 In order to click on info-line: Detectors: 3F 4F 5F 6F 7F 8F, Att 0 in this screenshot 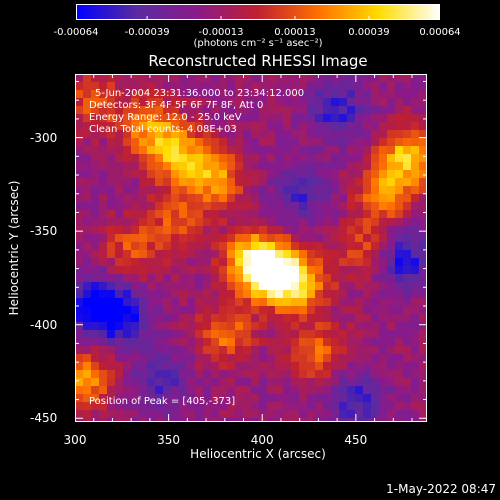, I will do `click(176, 105)`.